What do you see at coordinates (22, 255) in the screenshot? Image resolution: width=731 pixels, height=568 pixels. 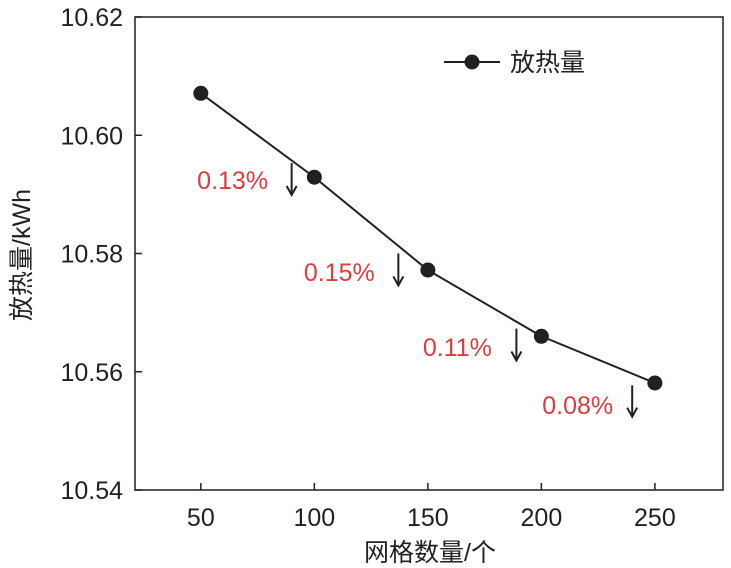 I see `y-axis-label: 放热量/kWh` at bounding box center [22, 255].